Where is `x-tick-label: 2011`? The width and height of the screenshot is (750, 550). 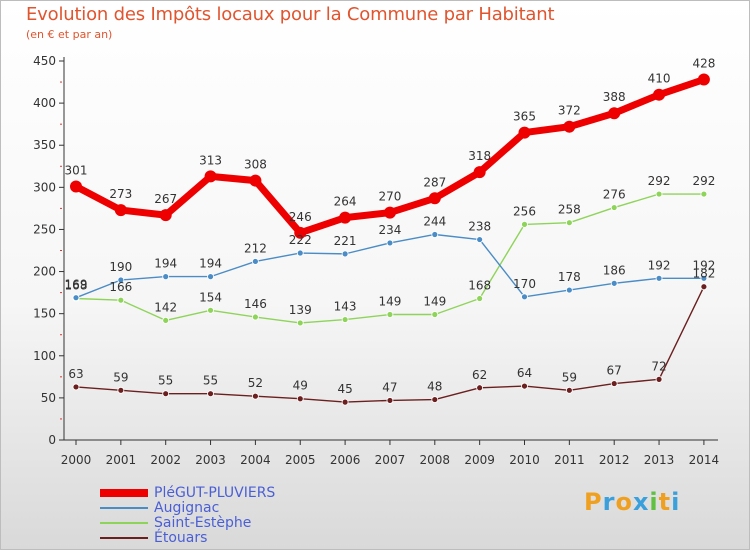
x-tick-label: 2011 is located at coordinates (569, 460).